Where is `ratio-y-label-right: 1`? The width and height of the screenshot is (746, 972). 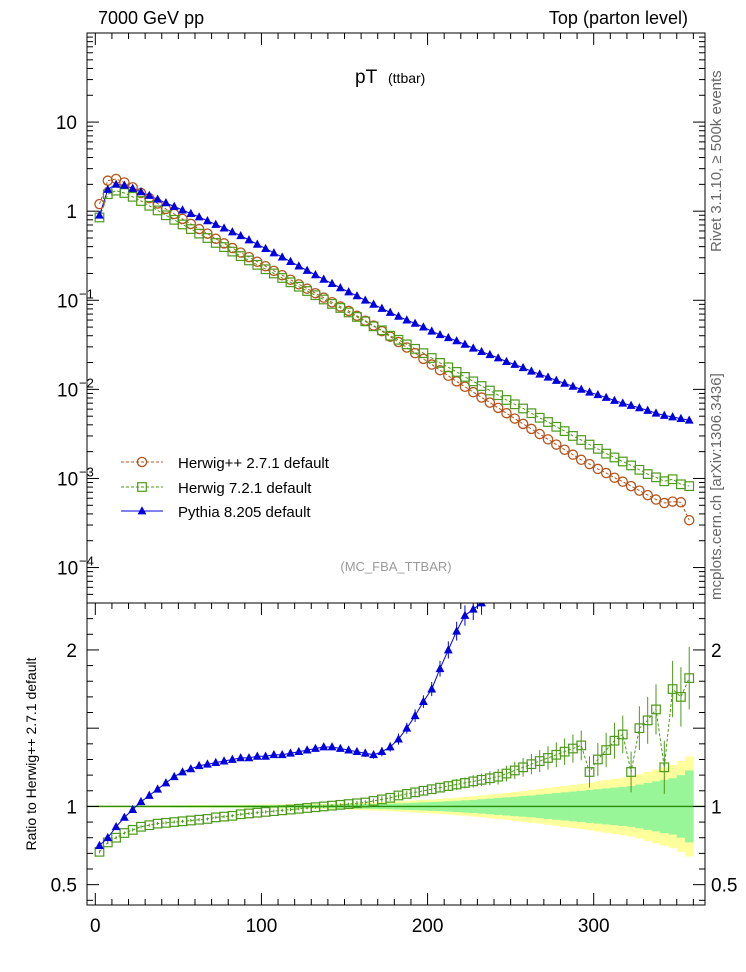
ratio-y-label-right: 1 is located at coordinates (716, 807).